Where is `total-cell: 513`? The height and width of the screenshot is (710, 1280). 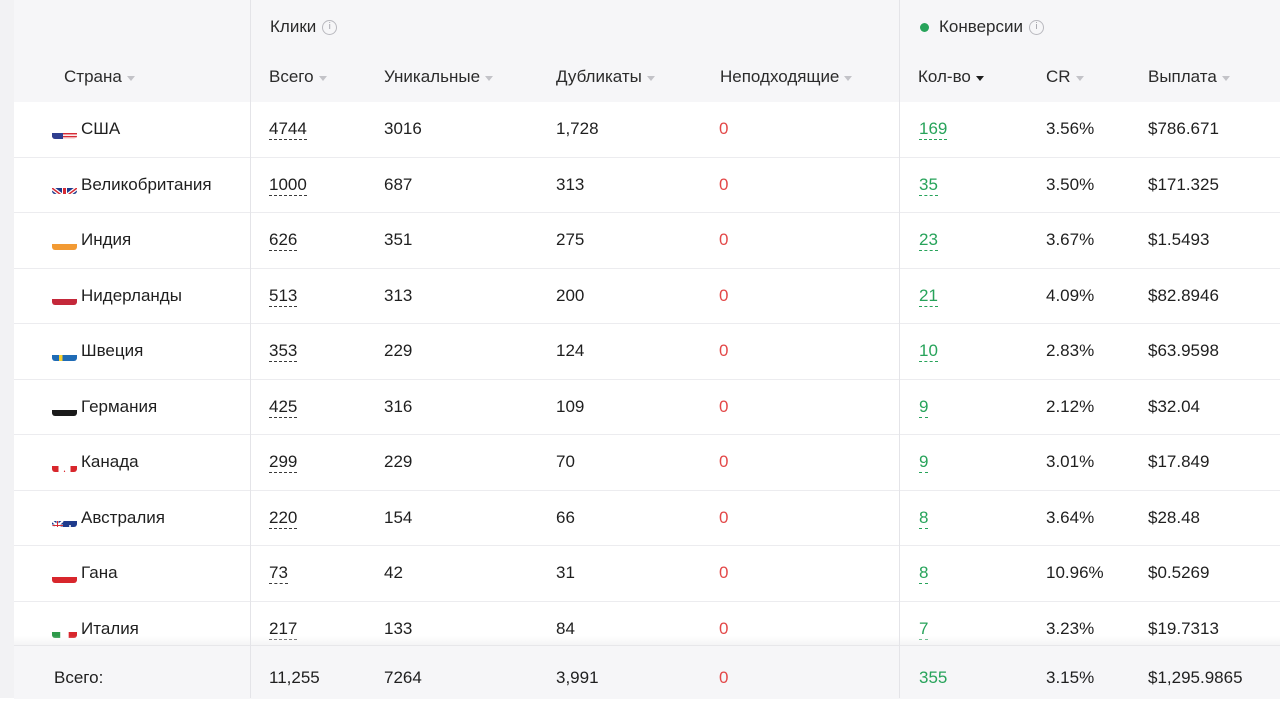 total-cell: 513 is located at coordinates (283, 296).